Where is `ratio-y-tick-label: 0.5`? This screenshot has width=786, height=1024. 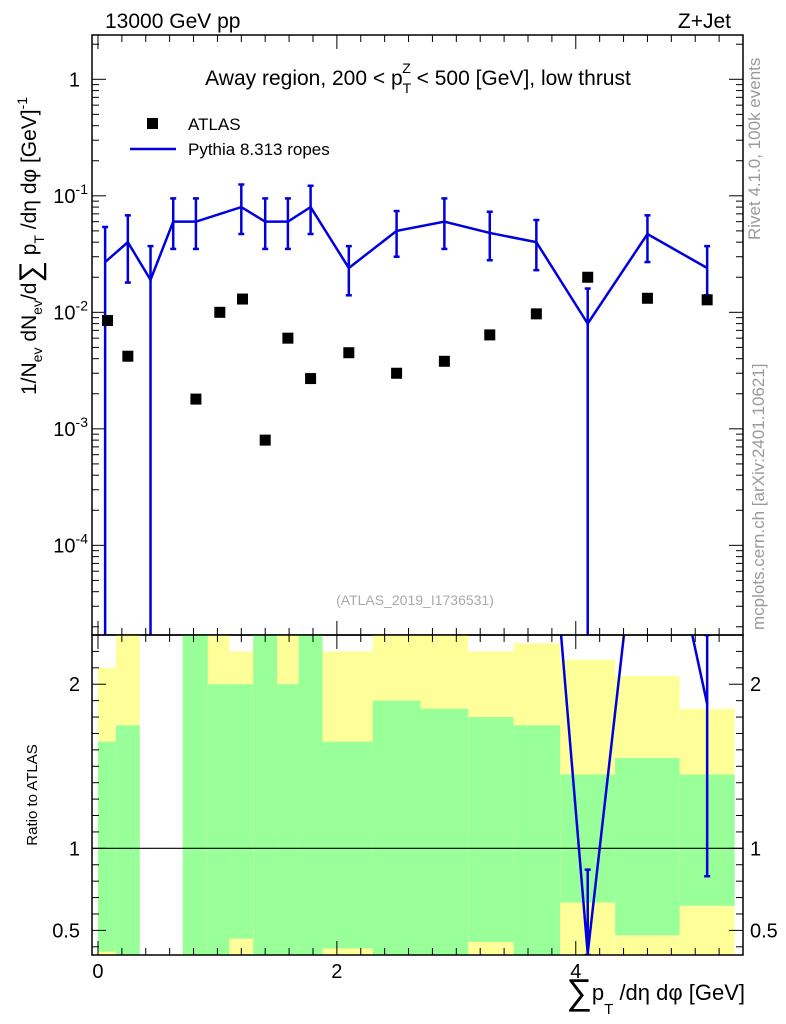 ratio-y-tick-label: 0.5 is located at coordinates (66, 931).